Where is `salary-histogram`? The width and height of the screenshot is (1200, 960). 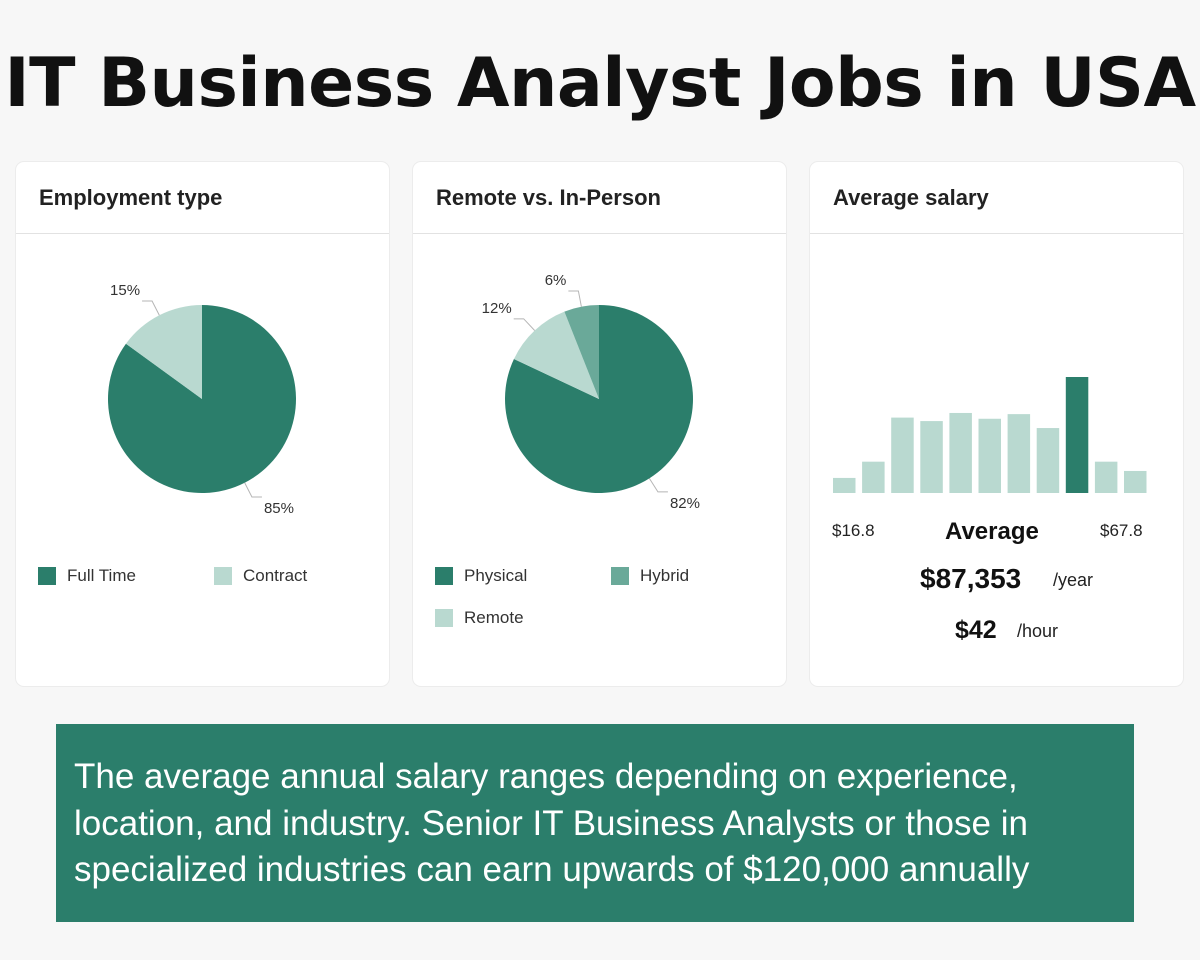
salary-histogram is located at coordinates (990, 435).